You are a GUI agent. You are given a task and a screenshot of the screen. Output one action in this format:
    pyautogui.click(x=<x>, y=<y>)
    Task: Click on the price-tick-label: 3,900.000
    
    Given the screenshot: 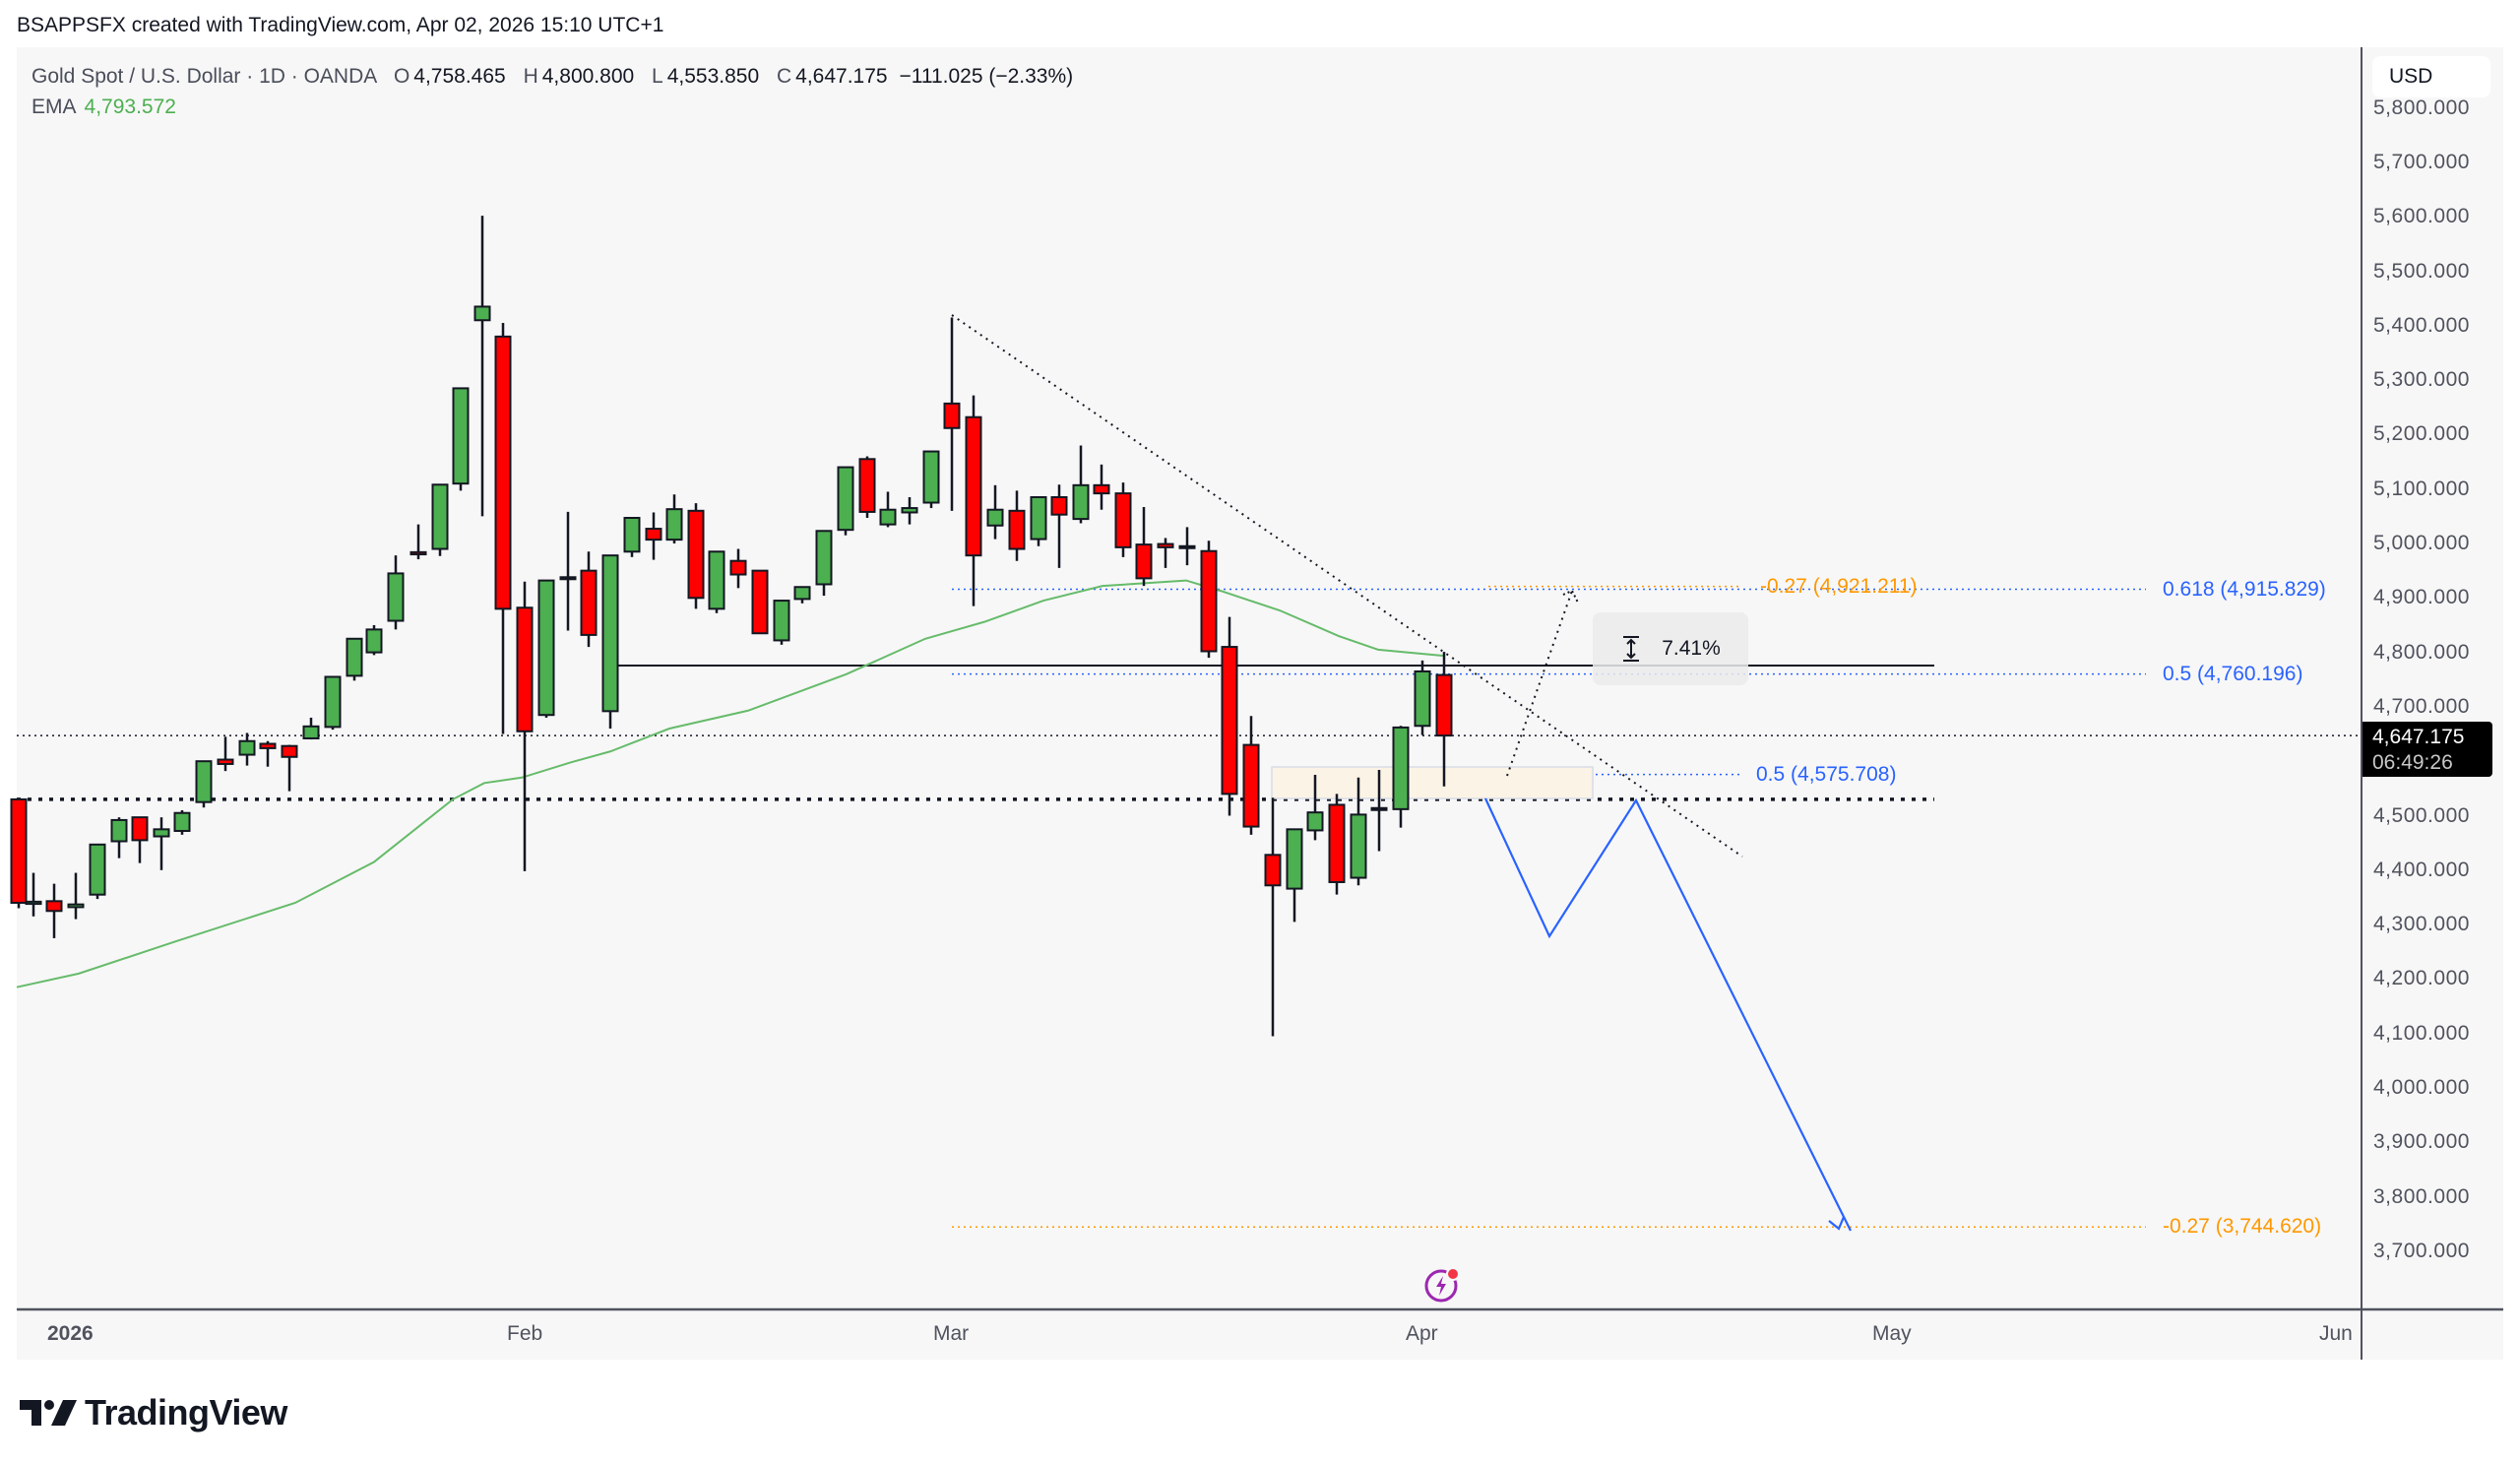 What is the action you would take?
    pyautogui.click(x=2421, y=1142)
    